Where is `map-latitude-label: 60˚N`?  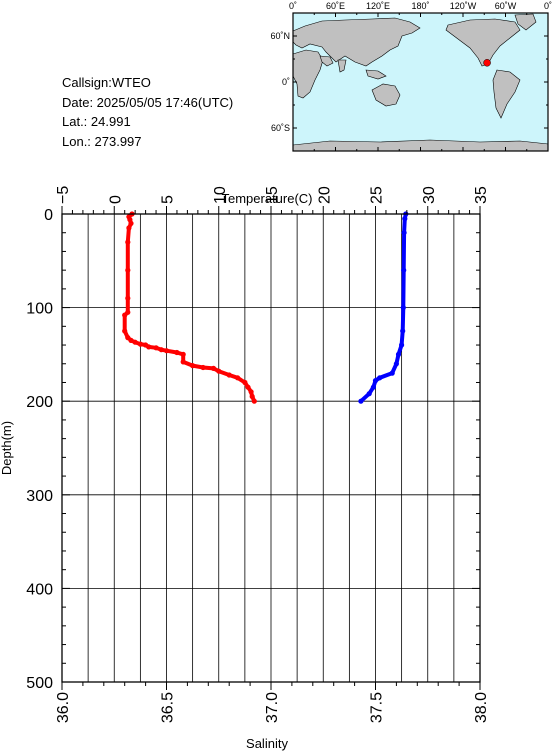
map-latitude-label: 60˚N is located at coordinates (280, 36).